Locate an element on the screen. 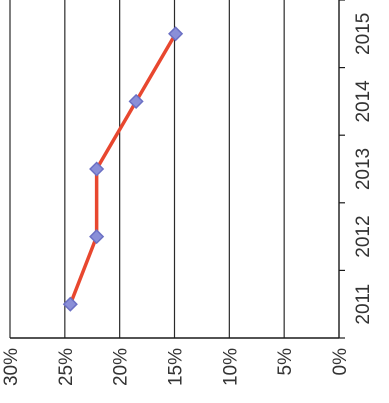  value-tick-label: 25% is located at coordinates (66, 367).